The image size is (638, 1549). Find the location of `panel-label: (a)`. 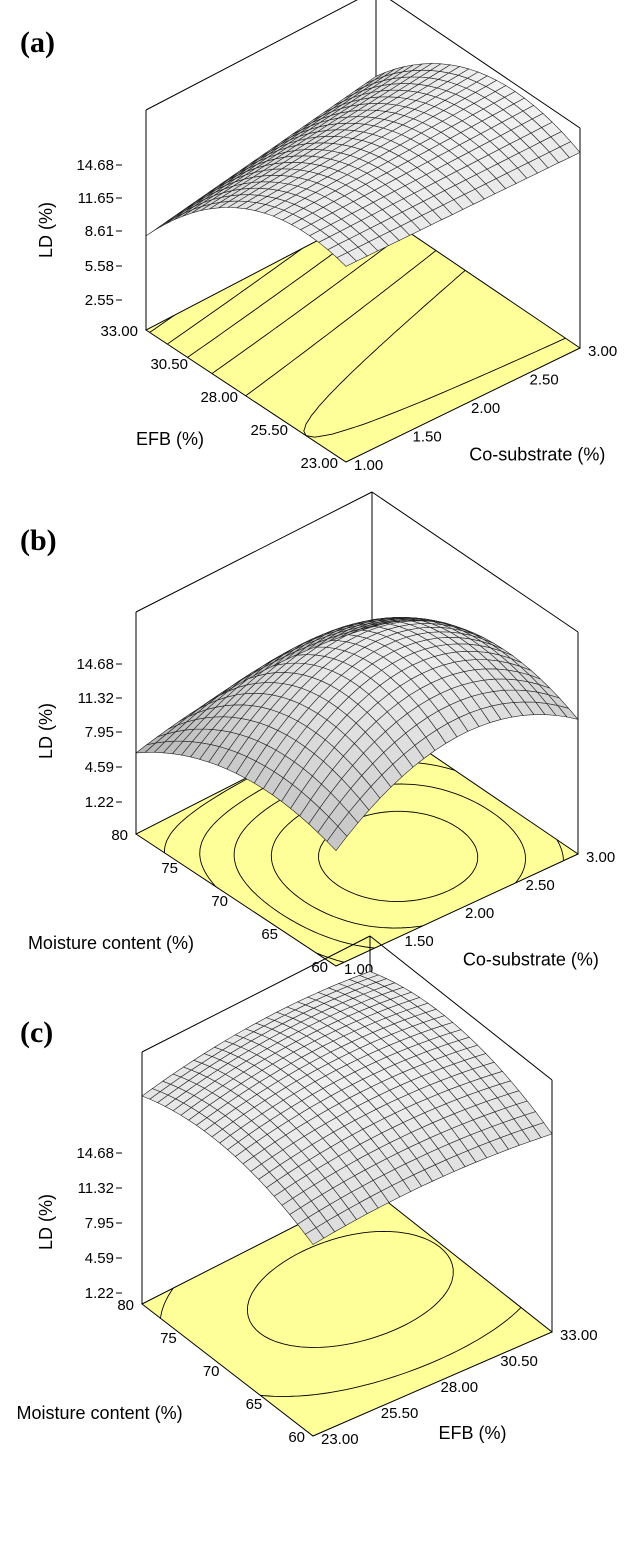

panel-label: (a) is located at coordinates (37, 42).